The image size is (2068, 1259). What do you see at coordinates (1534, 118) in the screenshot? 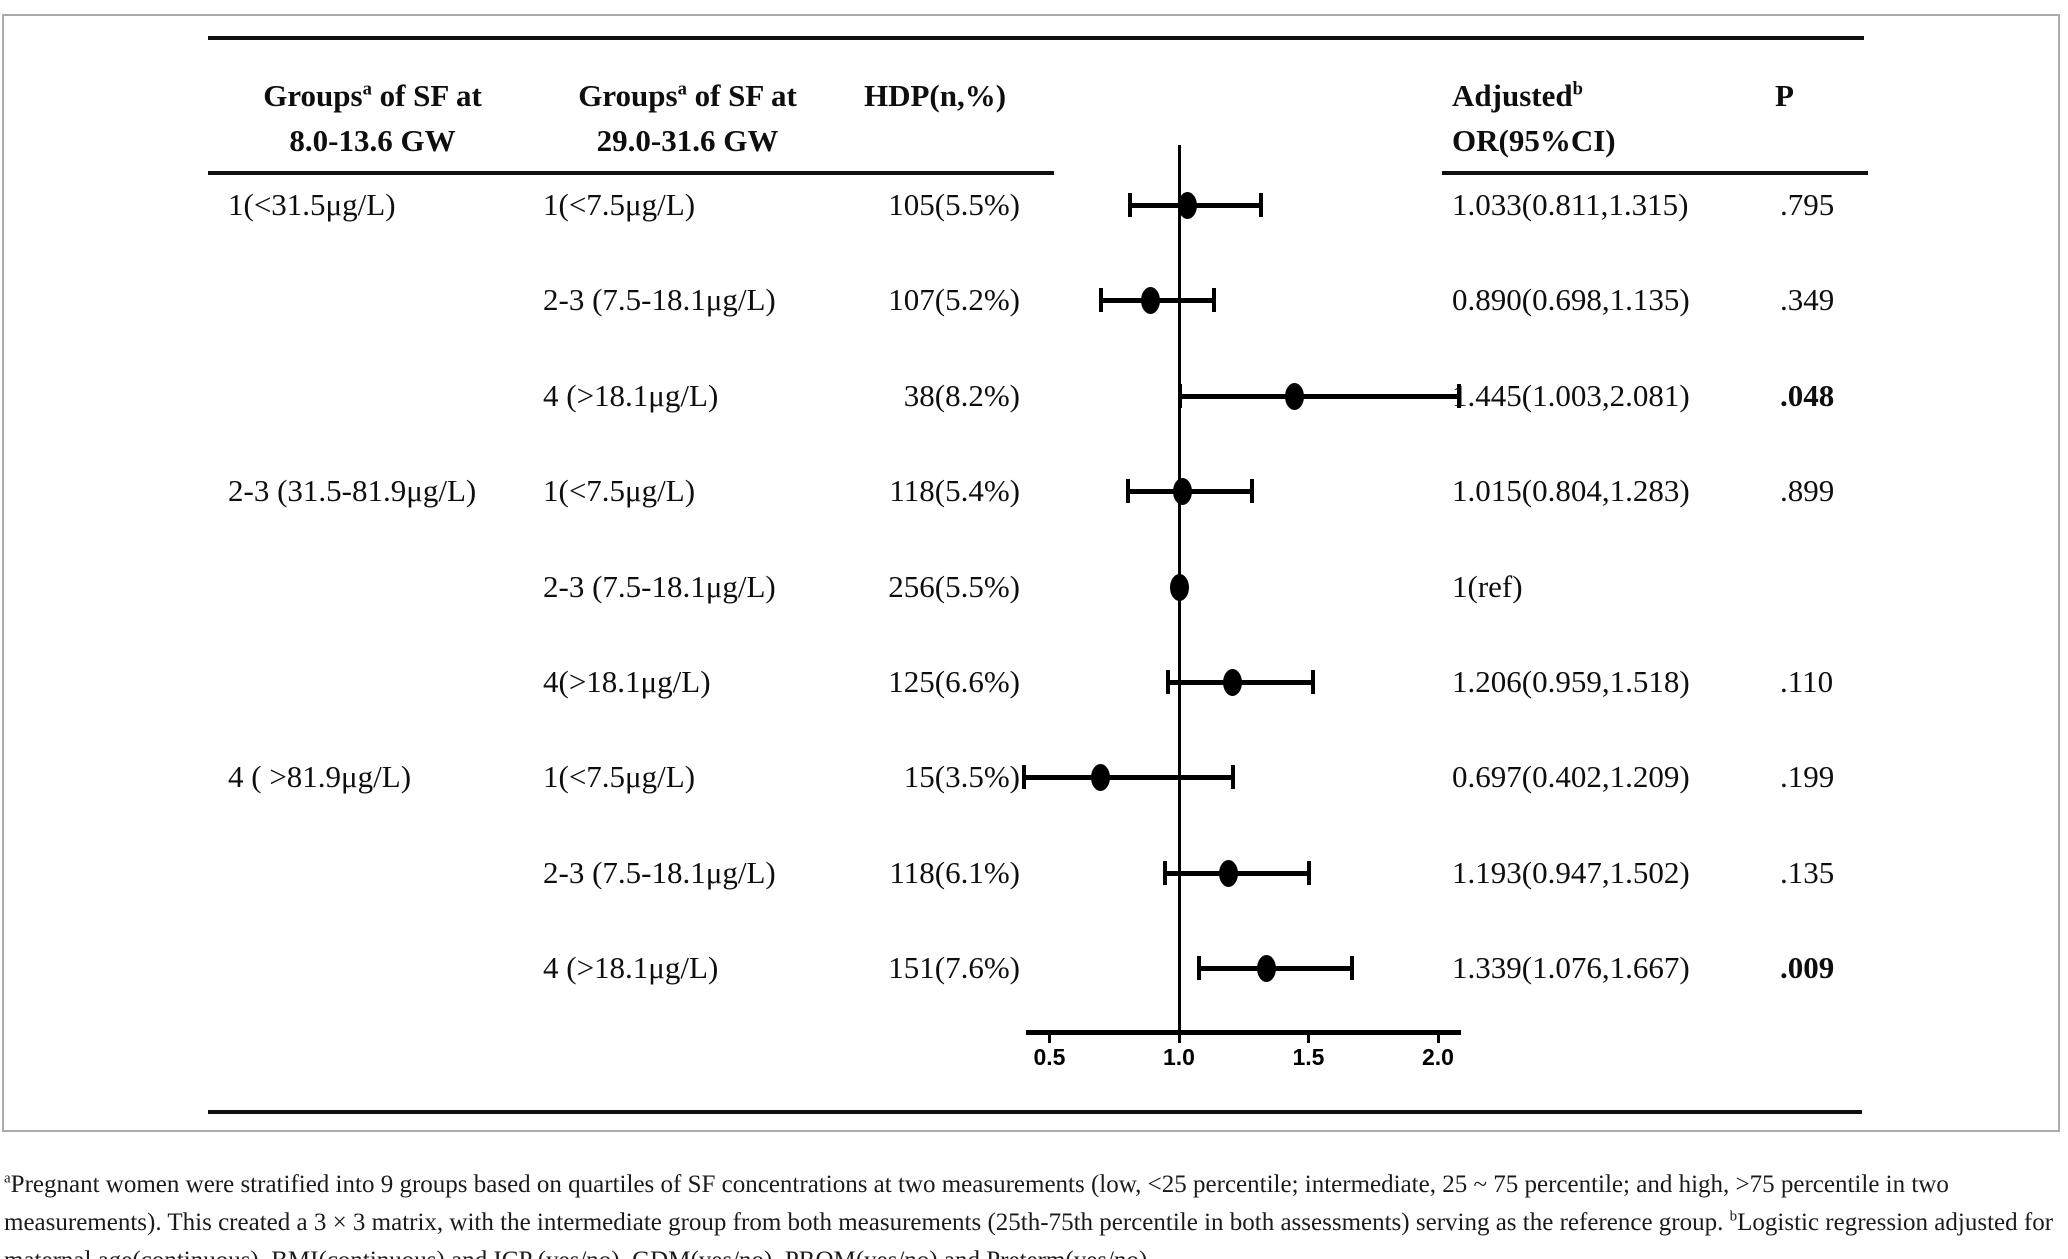
I see `header-adjusted-or: Adjustedb OR(95%CI)` at bounding box center [1534, 118].